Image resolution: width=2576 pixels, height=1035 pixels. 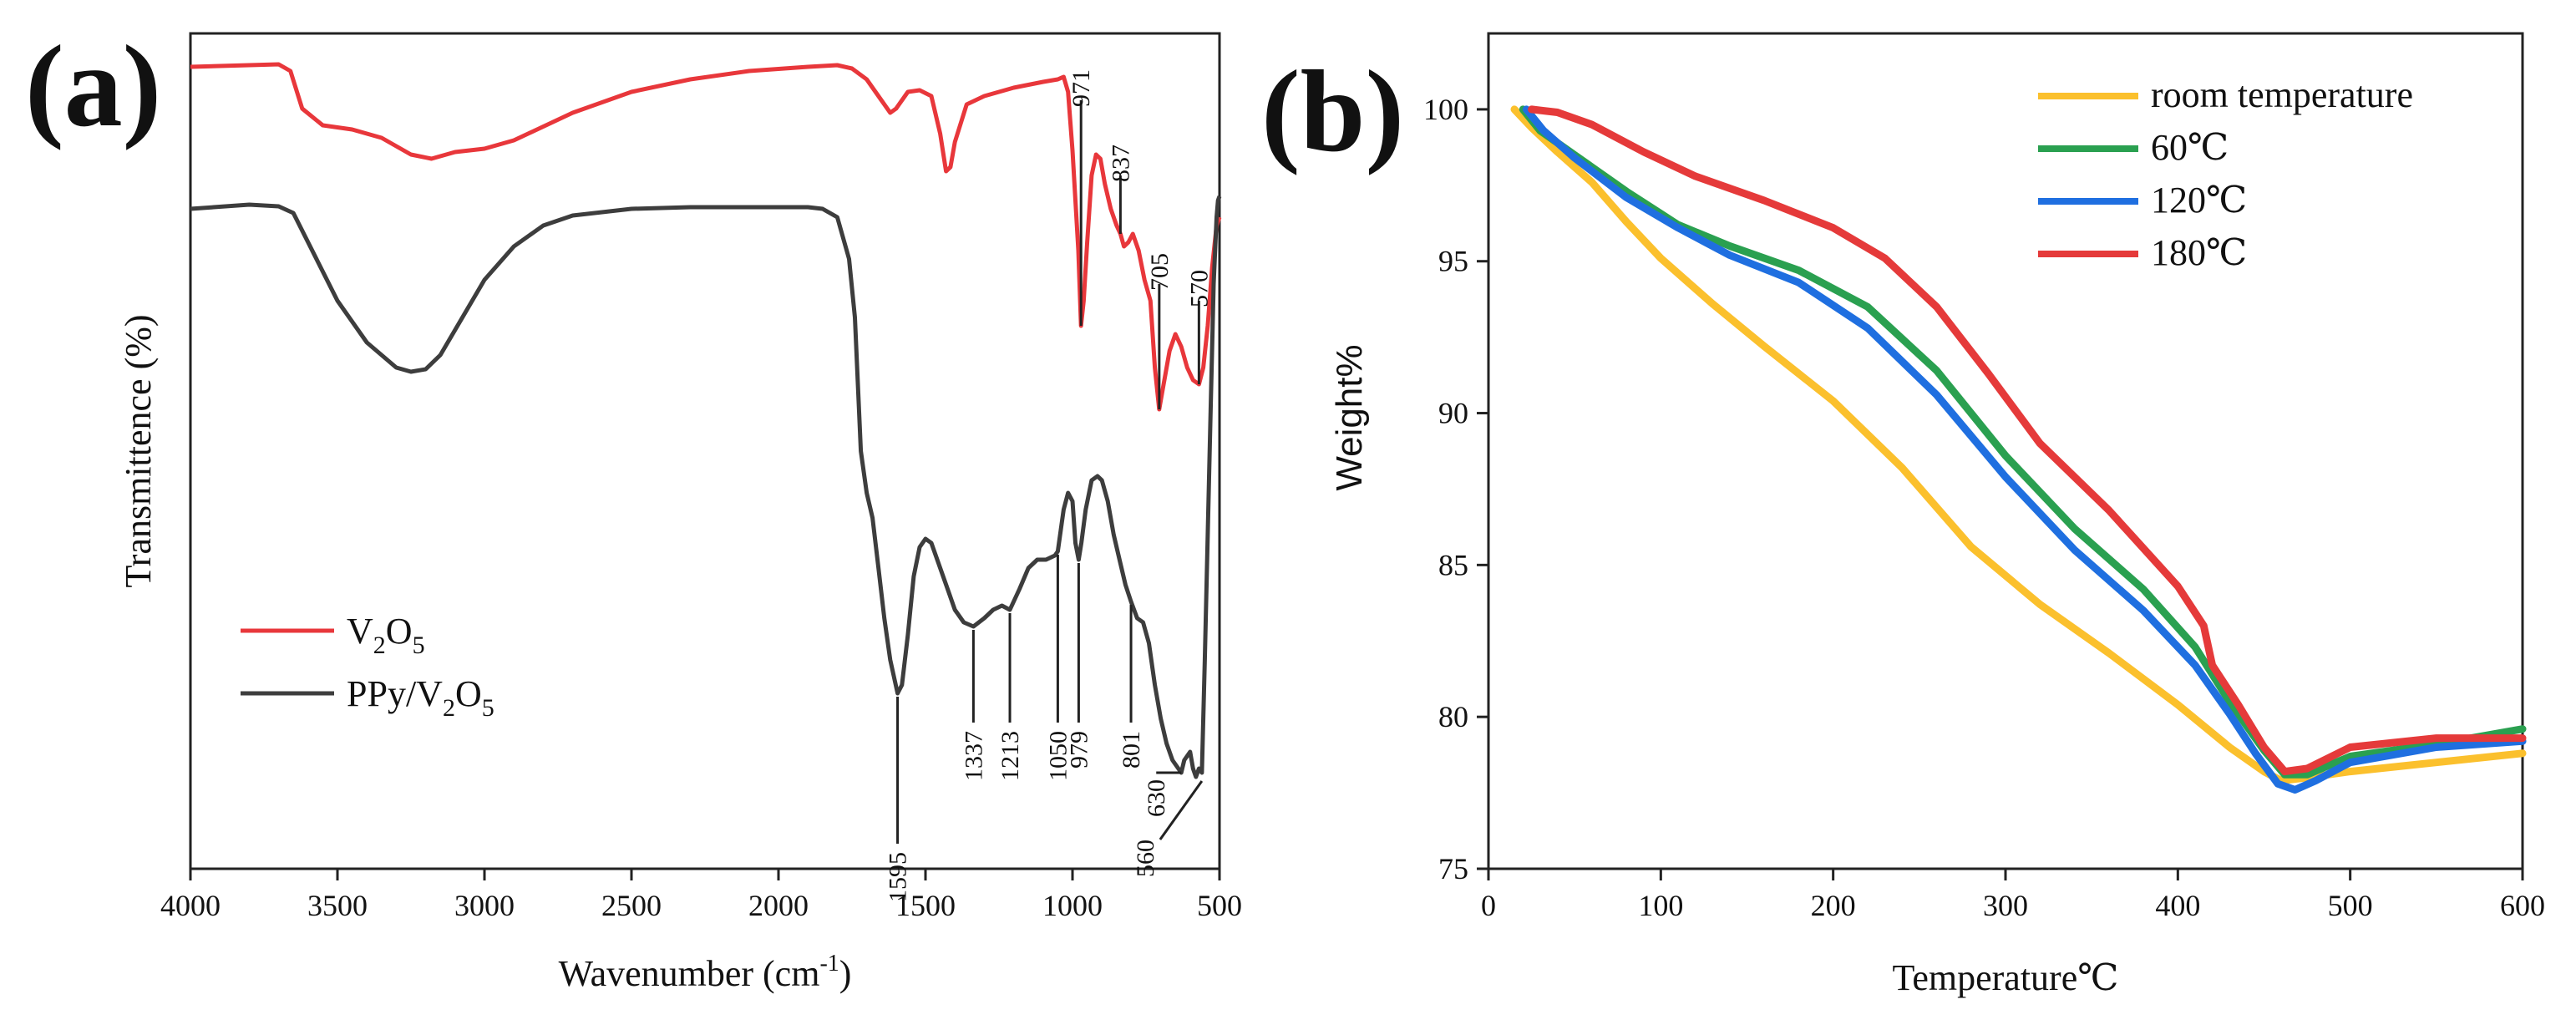 I want to click on panel-a-x-tick-label: 500, so click(x=1219, y=905).